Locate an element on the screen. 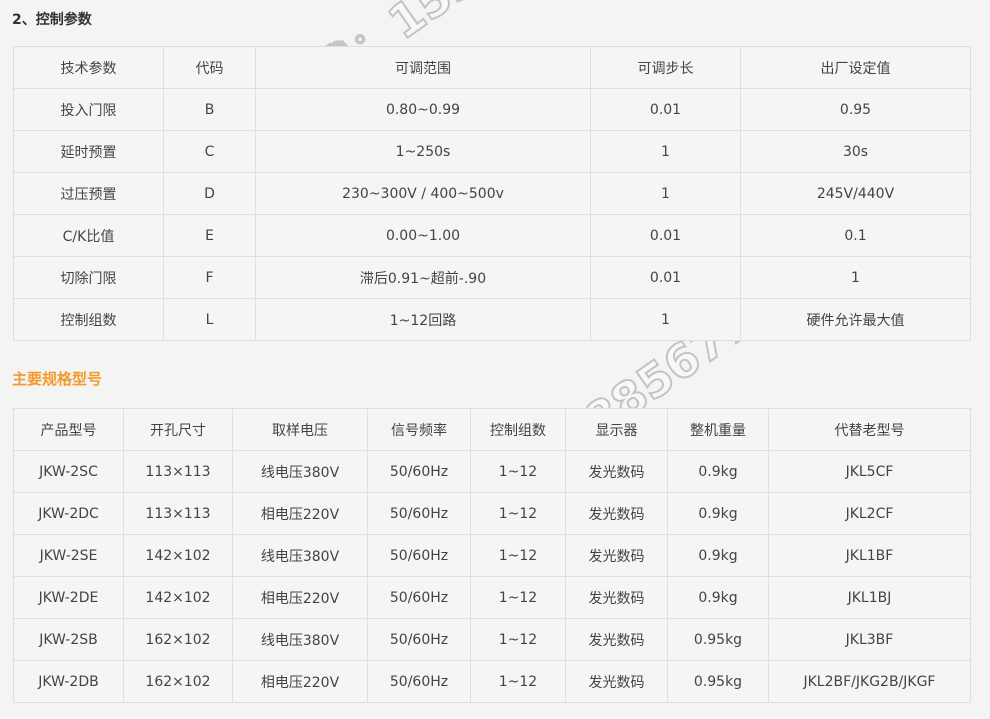 This screenshot has width=990, height=719. table-cell: JKW-2SC is located at coordinates (68, 471).